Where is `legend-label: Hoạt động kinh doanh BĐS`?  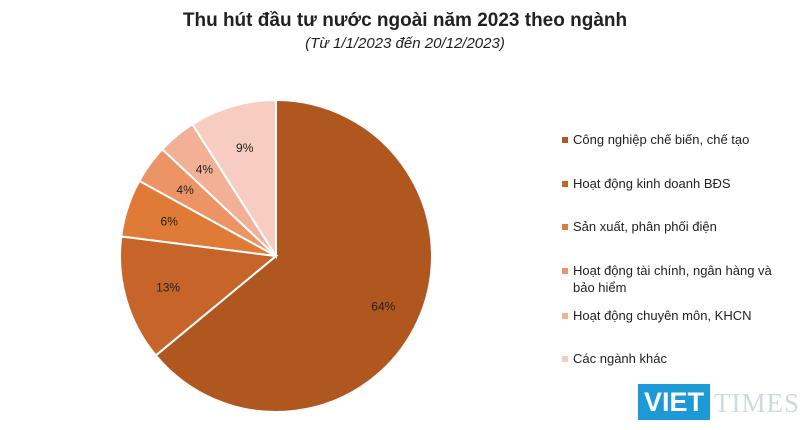 legend-label: Hoạt động kinh doanh BĐS is located at coordinates (652, 183).